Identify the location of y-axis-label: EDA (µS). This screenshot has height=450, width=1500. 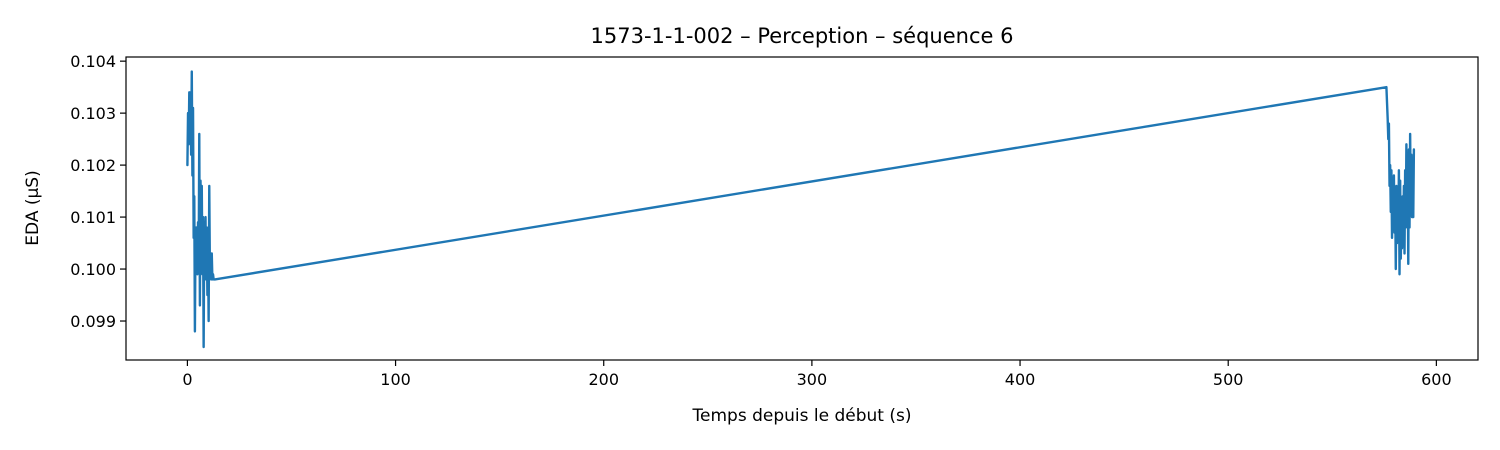
(33, 207).